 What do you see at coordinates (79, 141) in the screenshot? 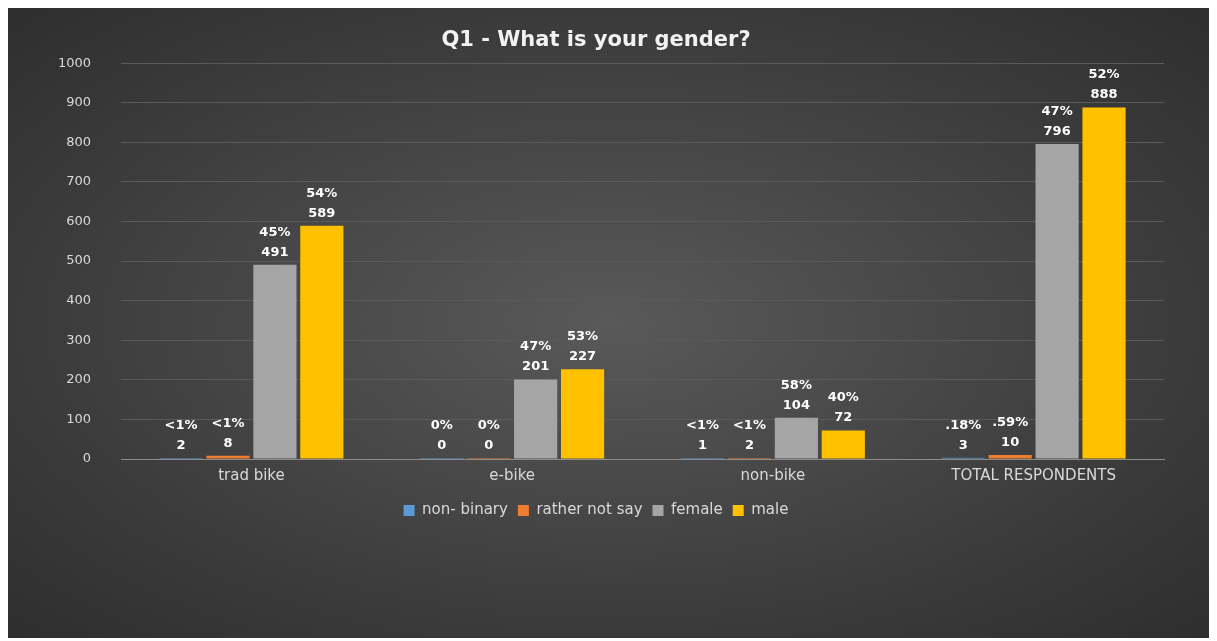
I see `y-tick-label: 800` at bounding box center [79, 141].